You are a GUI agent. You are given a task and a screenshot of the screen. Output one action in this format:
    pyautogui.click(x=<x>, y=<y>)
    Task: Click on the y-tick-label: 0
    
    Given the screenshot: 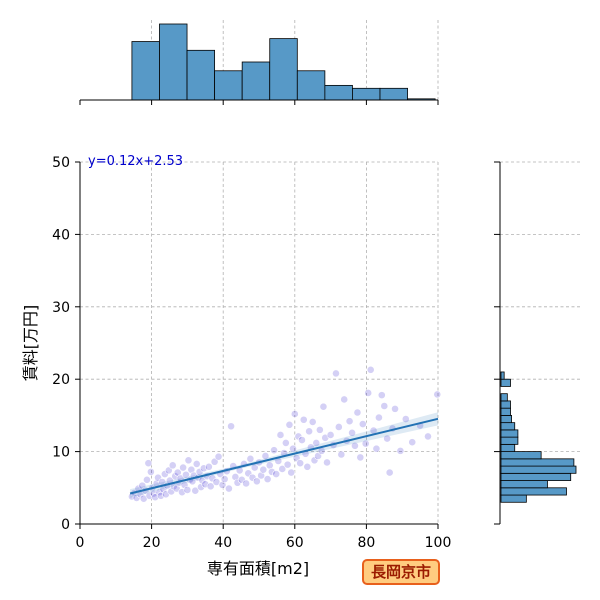 What is the action you would take?
    pyautogui.click(x=65, y=525)
    